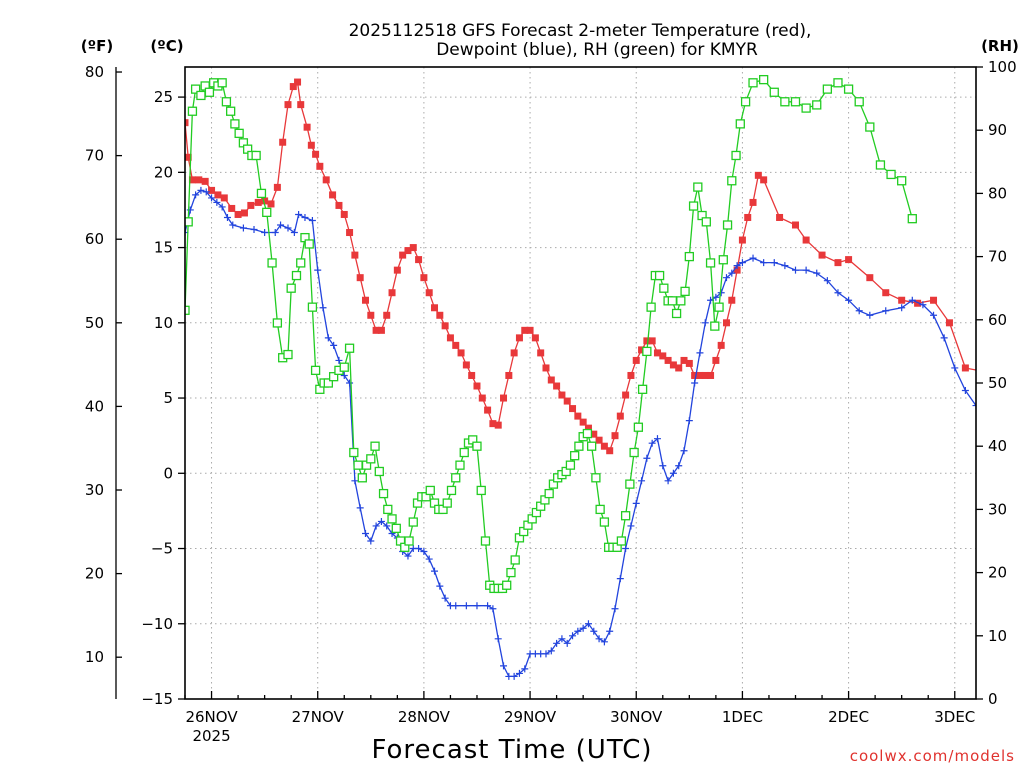 This screenshot has height=768, width=1024. Describe the element at coordinates (597, 50) in the screenshot. I see `chart-title-line2: Dewpoint (blue), RH (green) for KMYR` at that location.